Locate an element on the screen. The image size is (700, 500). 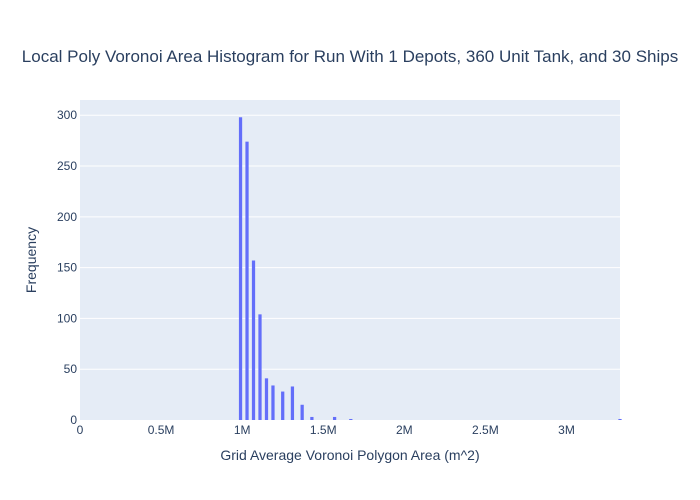
y-axis-ticks: 0 50 100 150 200 250 300 is located at coordinates (67, 267).